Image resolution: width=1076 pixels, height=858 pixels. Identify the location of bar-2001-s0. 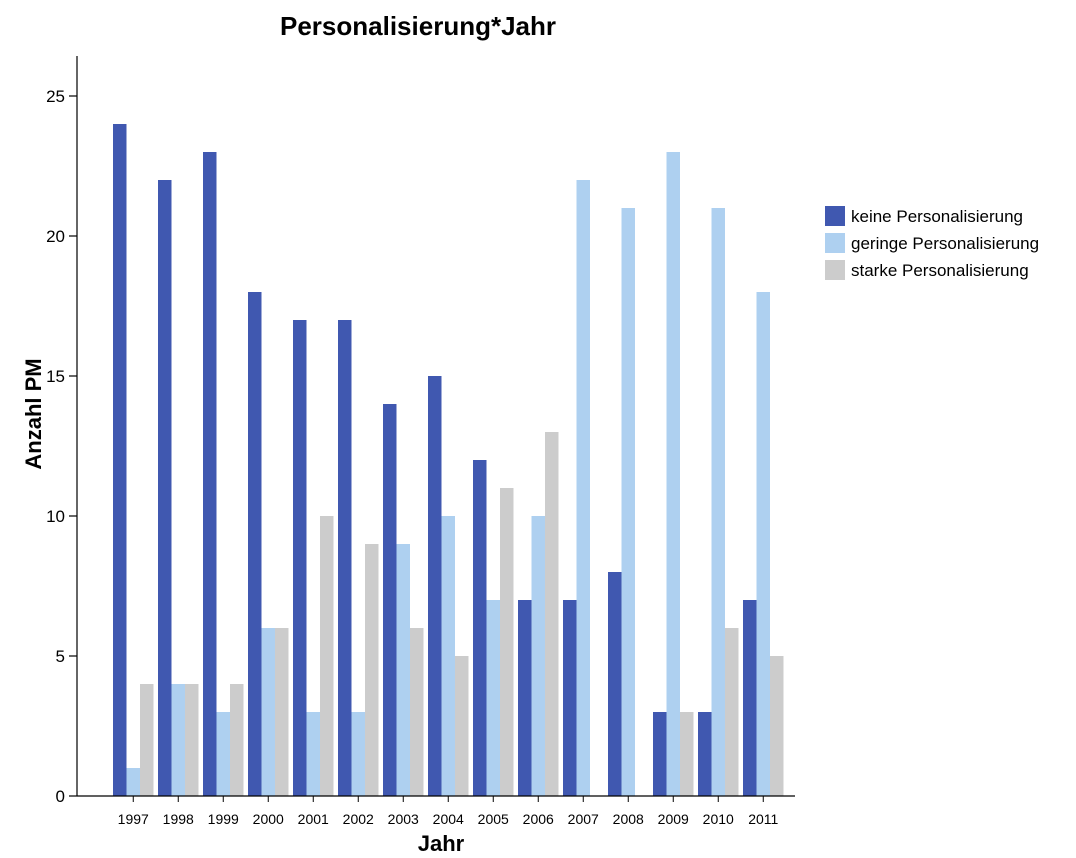
(300, 558).